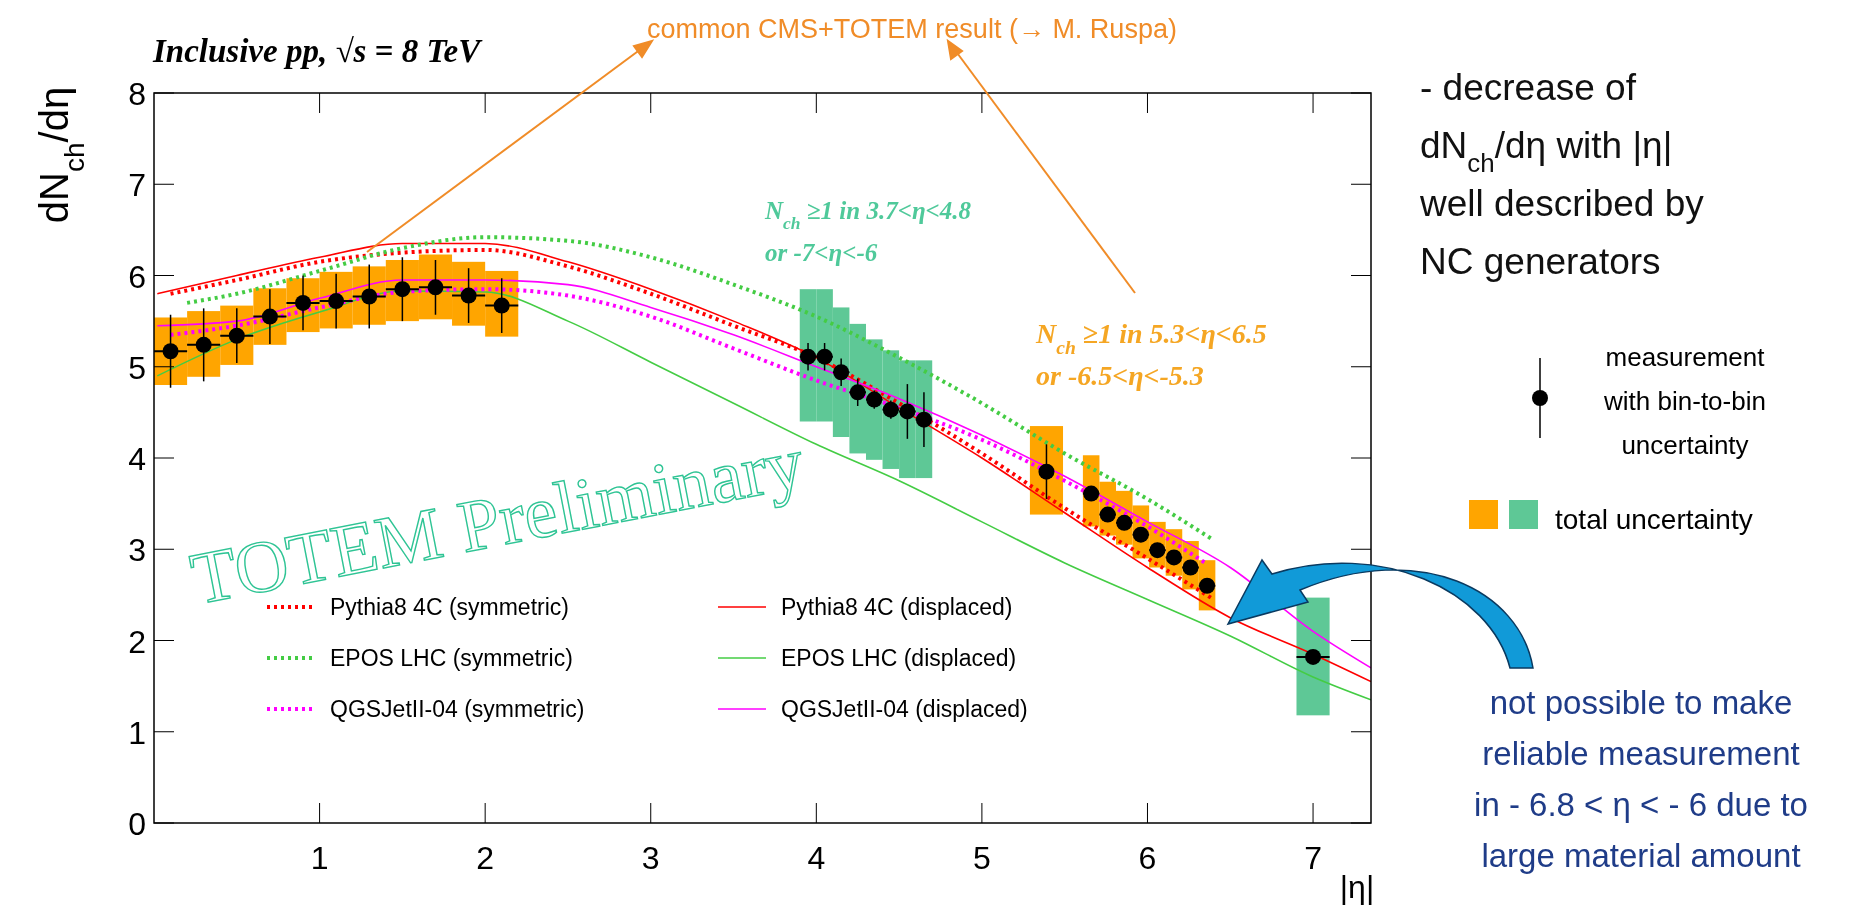  Describe the element at coordinates (1147, 858) in the screenshot. I see `x-tick-label: 6` at that location.